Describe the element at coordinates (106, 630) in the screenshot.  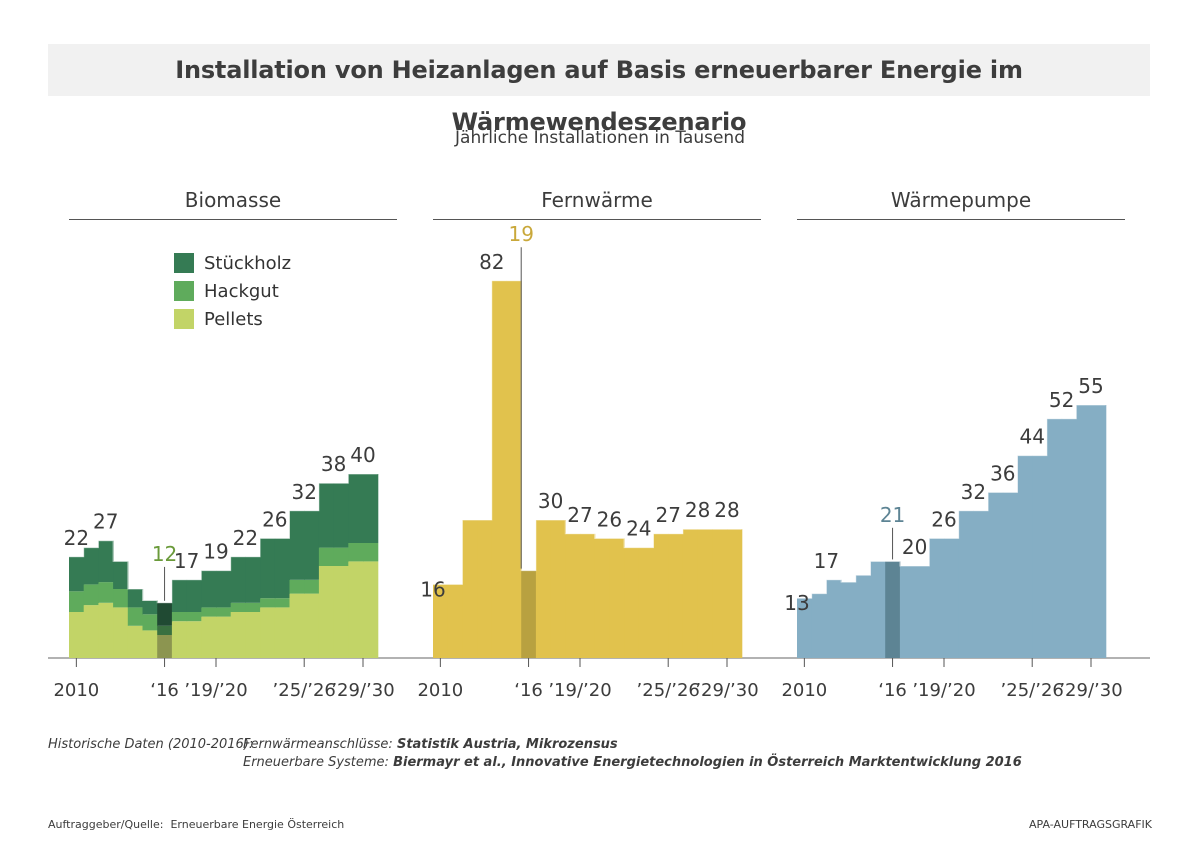
I see `bar-biomasse-pellets-2012` at that location.